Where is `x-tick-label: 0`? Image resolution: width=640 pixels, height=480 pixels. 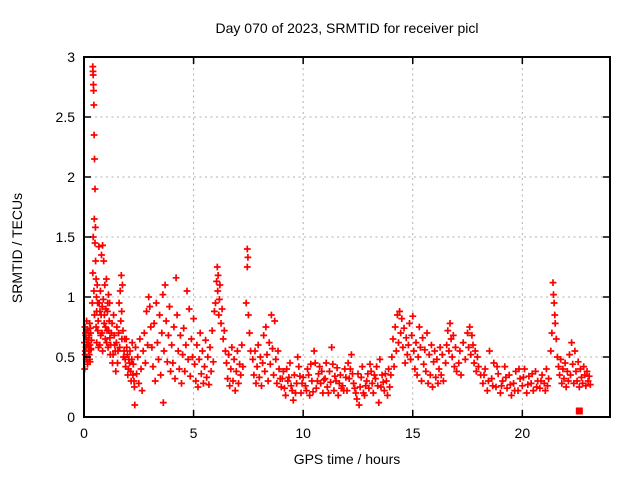 x-tick-label: 0 is located at coordinates (84, 433).